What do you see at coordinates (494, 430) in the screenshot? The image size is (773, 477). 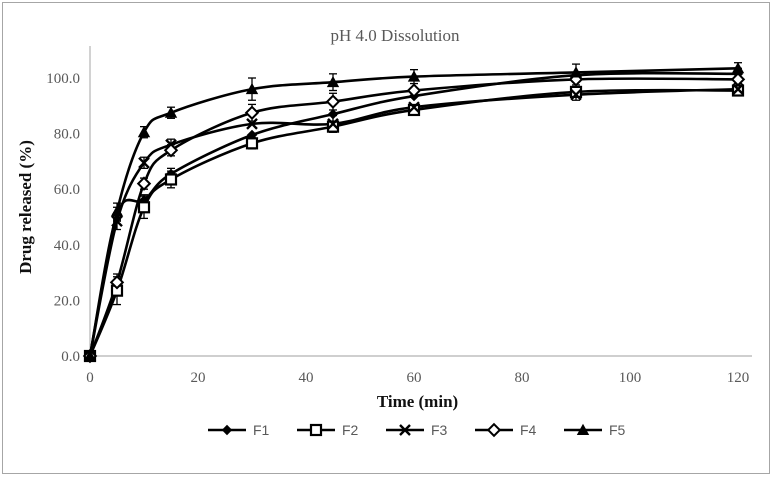 I see `legend-marker-F4` at bounding box center [494, 430].